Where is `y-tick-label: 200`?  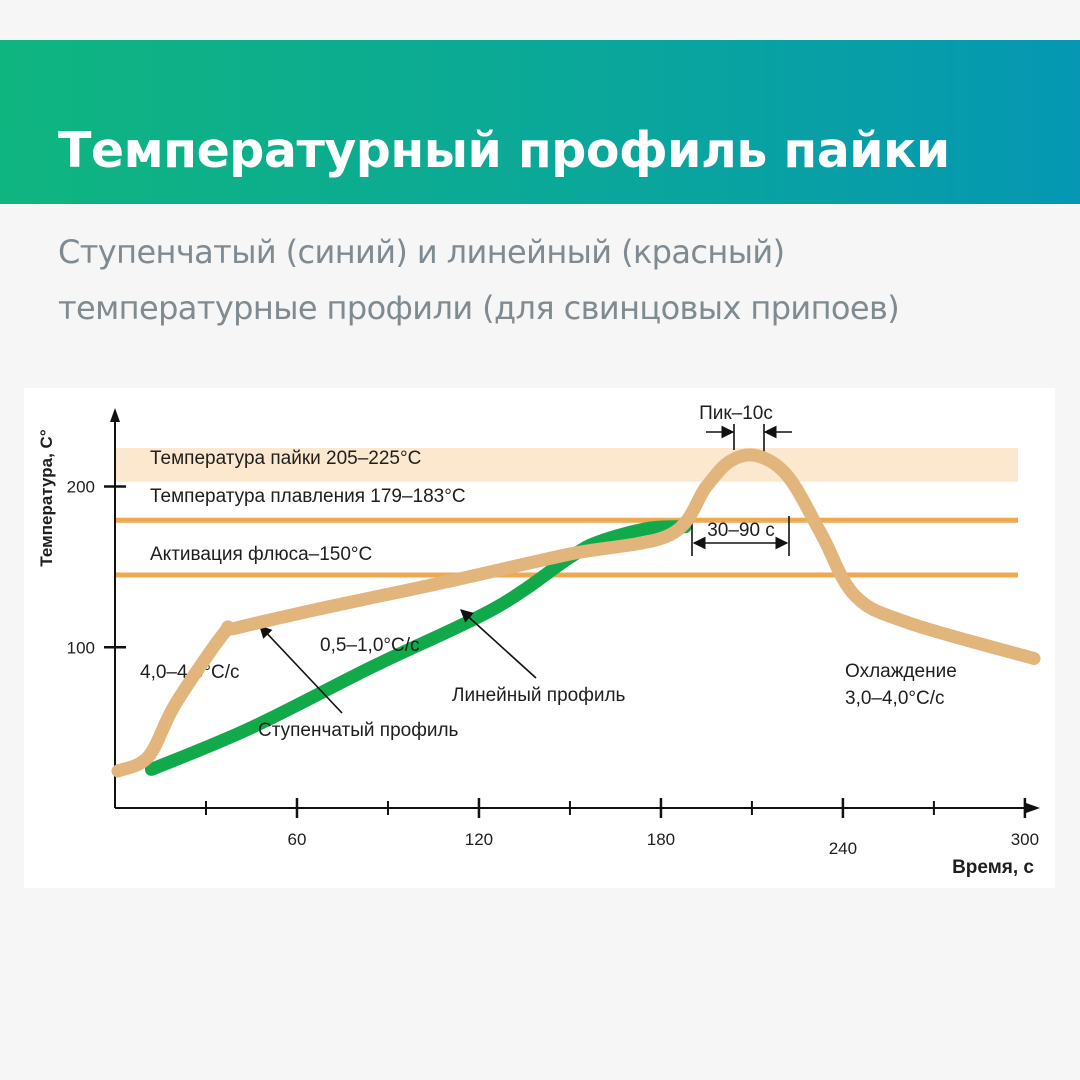
y-tick-label: 200 is located at coordinates (81, 487).